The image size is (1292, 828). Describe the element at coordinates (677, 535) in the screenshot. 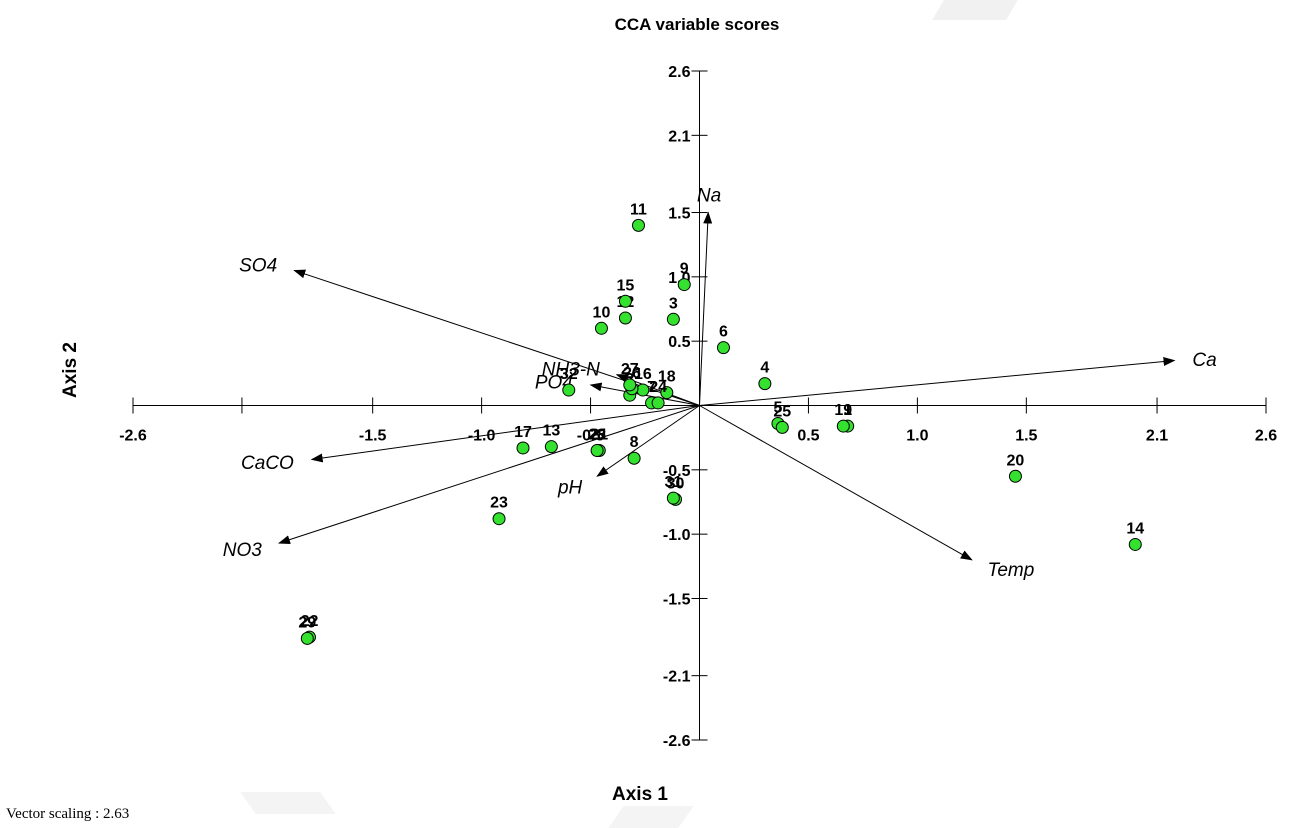

I see `y-tick-label: -1.0` at that location.